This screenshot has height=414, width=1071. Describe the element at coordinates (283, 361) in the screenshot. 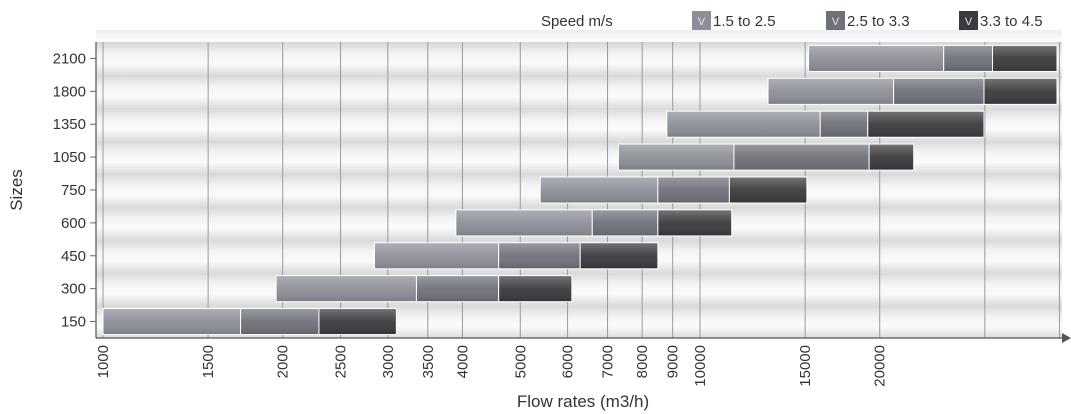

I see `x-tick-label: 2000` at that location.